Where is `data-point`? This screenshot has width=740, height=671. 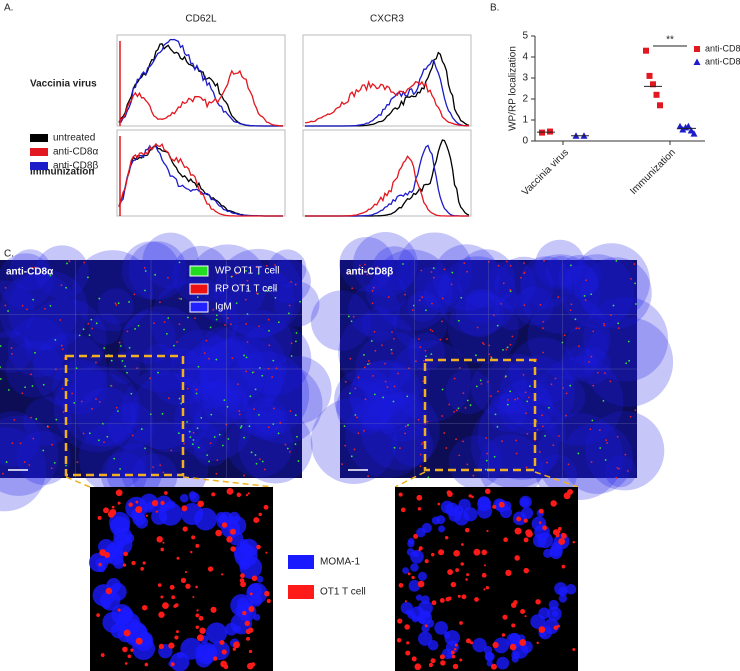 data-point is located at coordinates (656, 94).